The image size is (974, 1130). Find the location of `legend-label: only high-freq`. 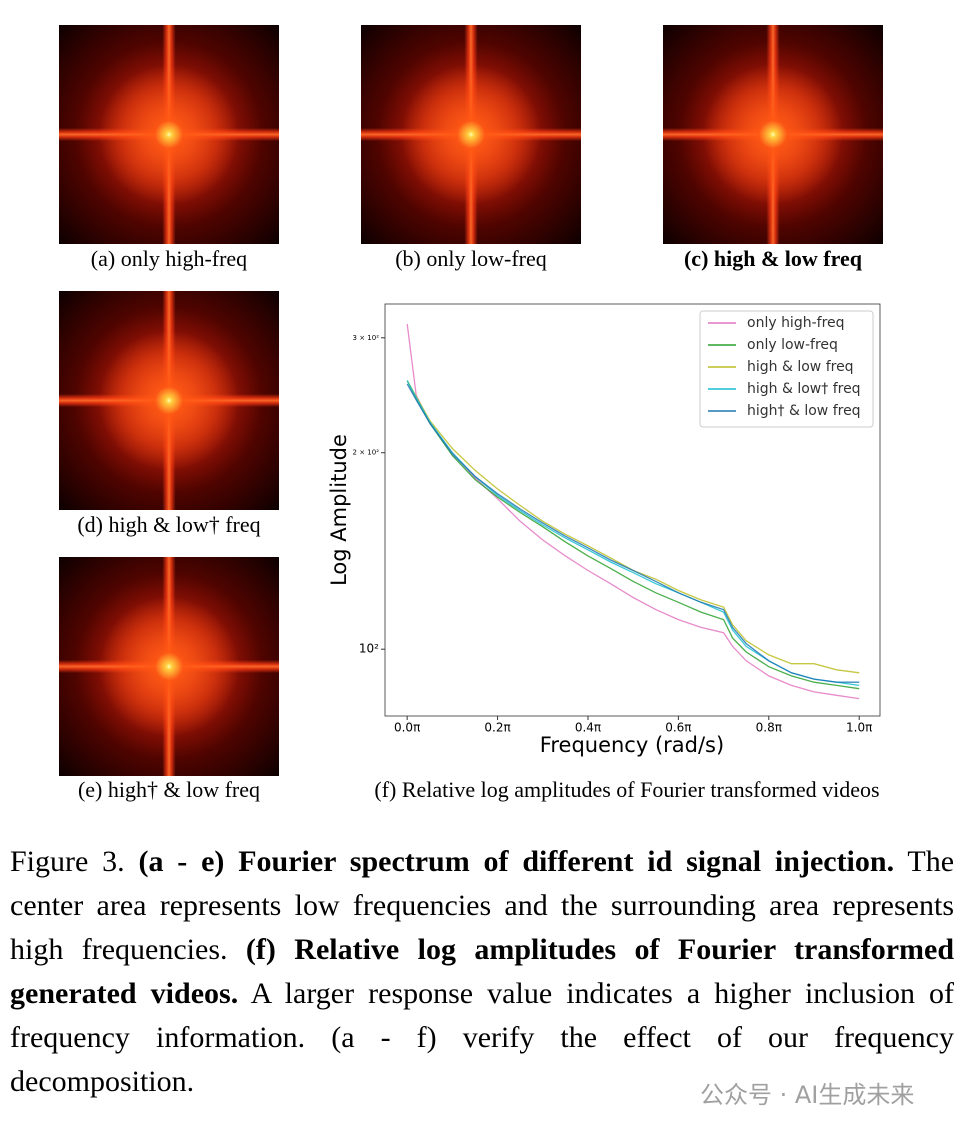

legend-label: only high-freq is located at coordinates (796, 323).